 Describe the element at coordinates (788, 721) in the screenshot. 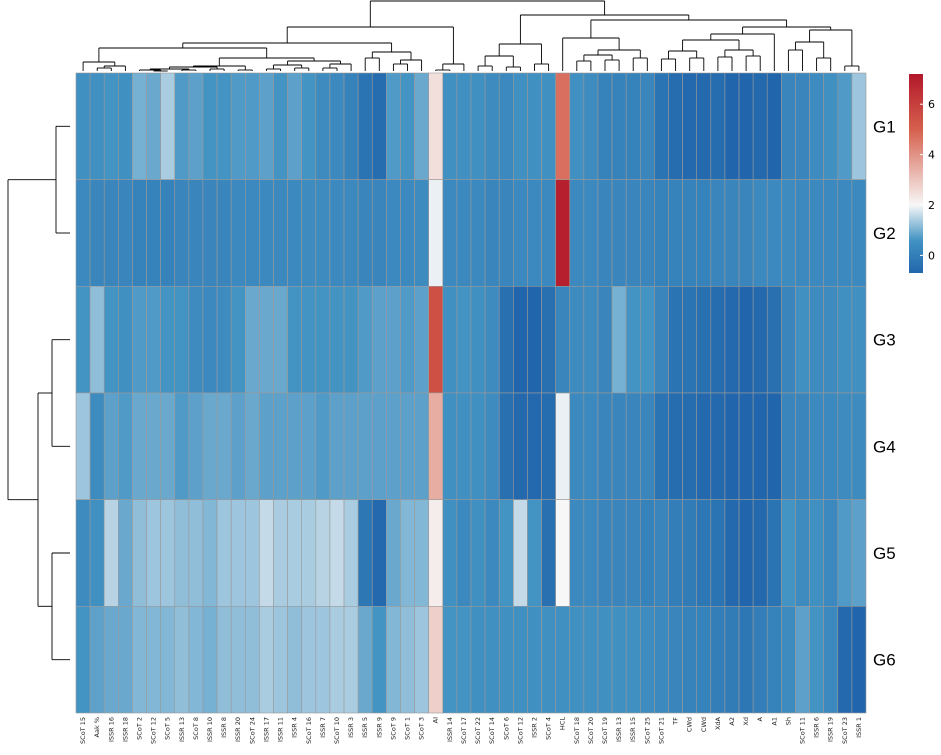

I see `column-label-51: Sh` at that location.